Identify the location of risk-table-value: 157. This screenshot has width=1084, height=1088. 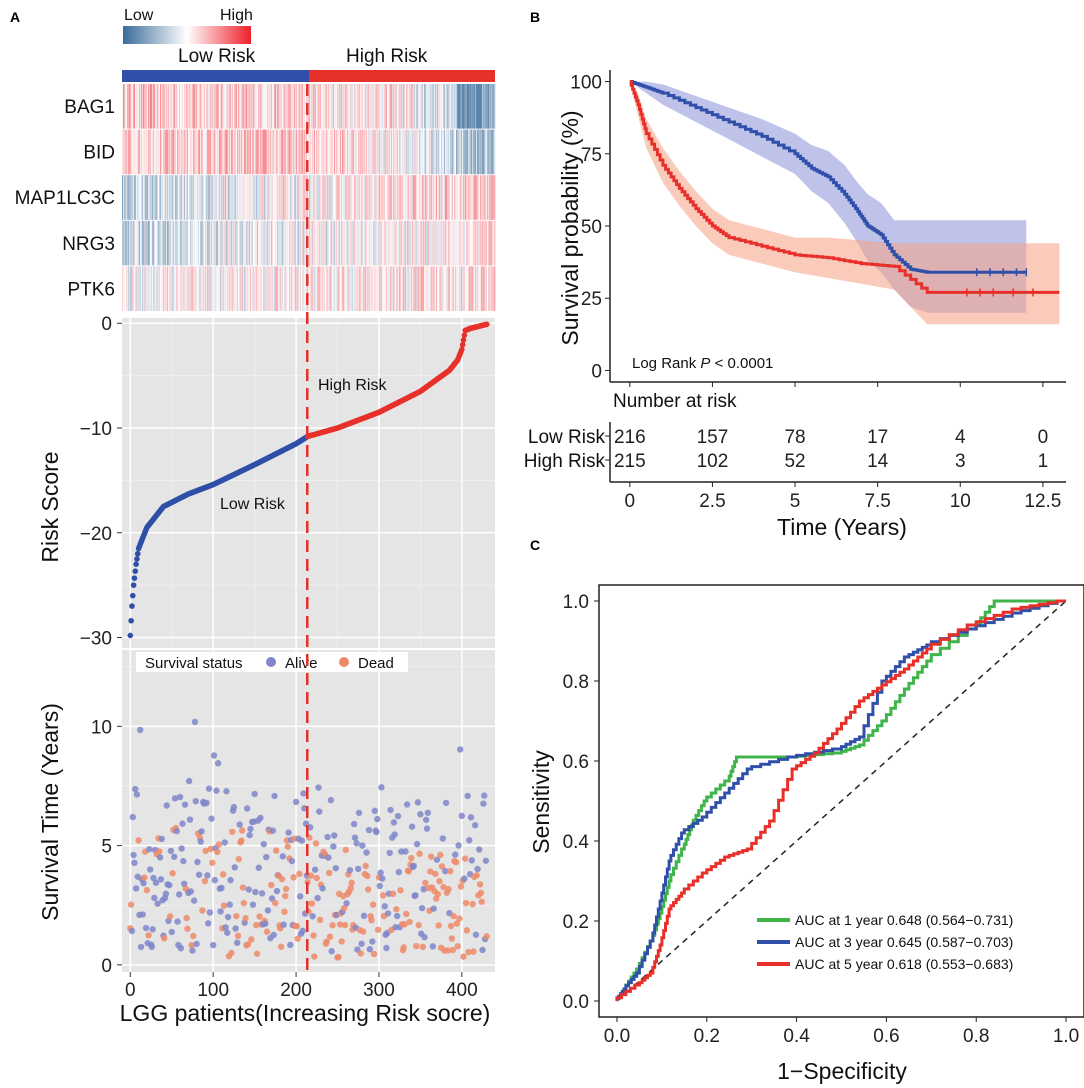
(713, 437).